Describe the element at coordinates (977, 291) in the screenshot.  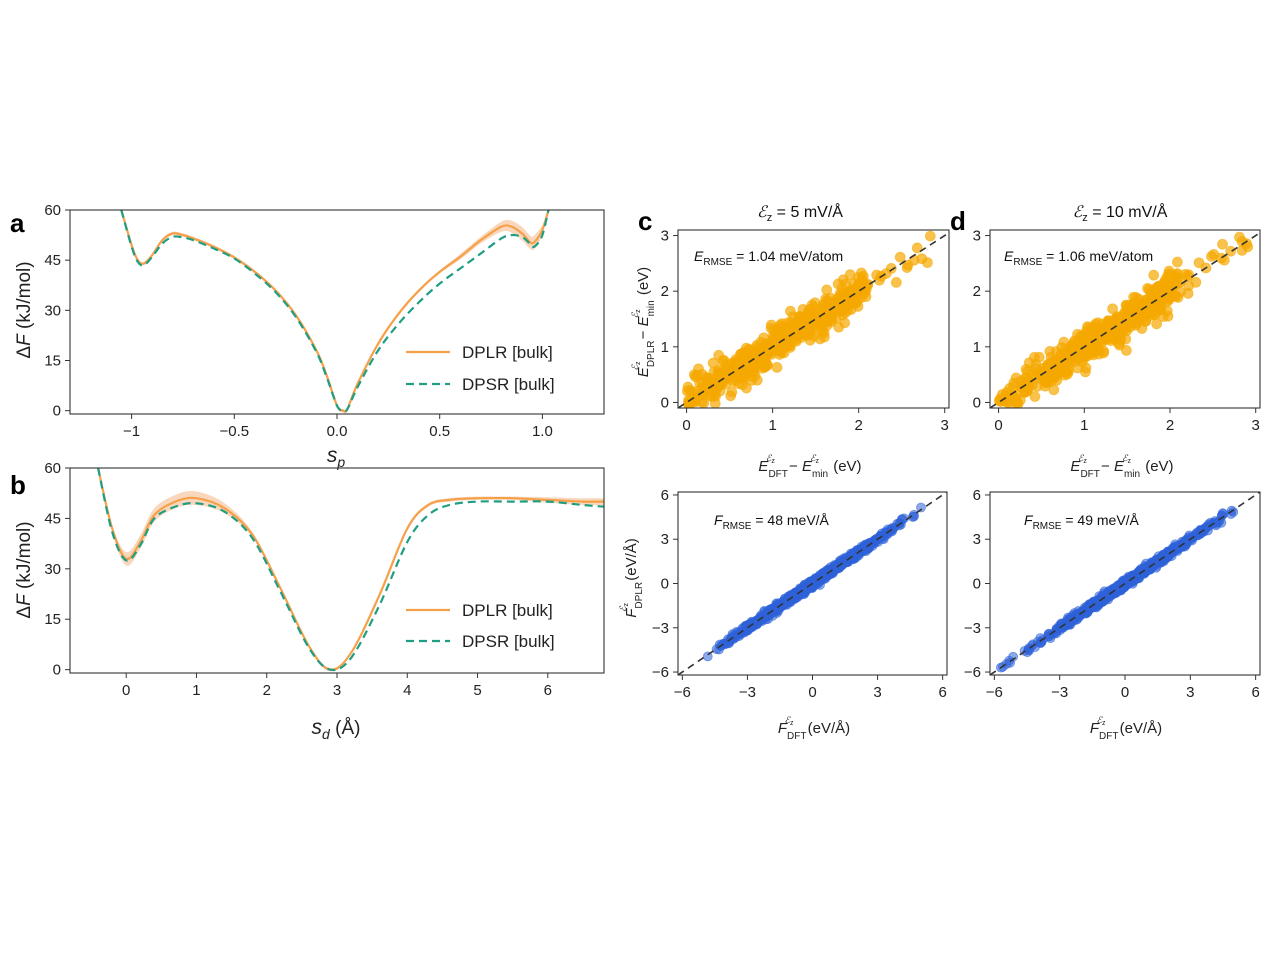
I see `y-tick-label-d-top: 2` at that location.